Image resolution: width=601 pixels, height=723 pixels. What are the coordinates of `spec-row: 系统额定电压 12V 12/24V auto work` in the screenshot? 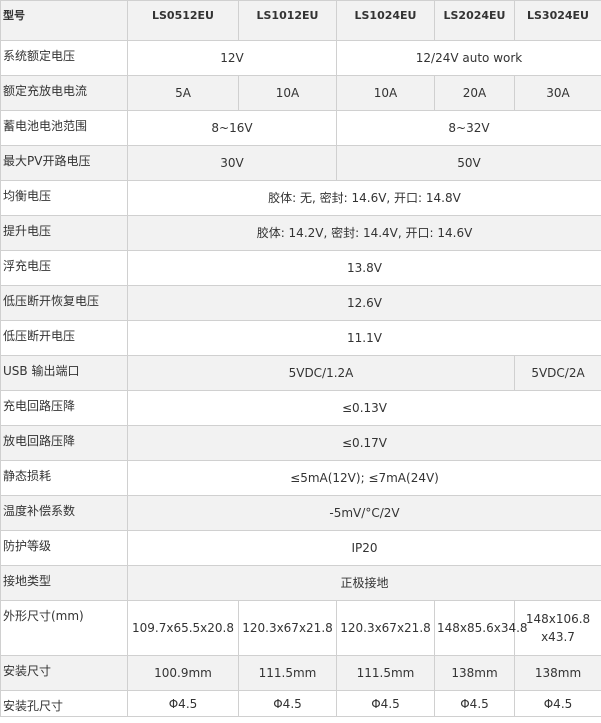 It's located at (300, 58).